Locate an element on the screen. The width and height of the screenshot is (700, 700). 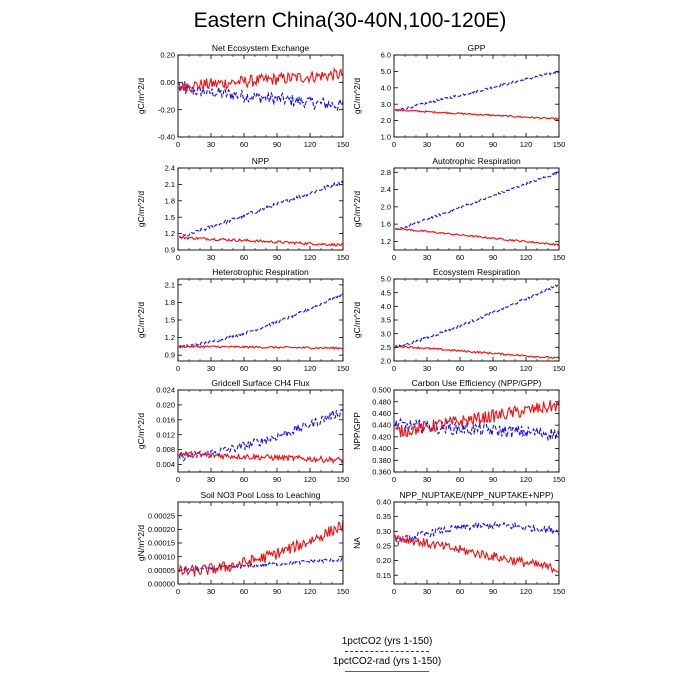
y-tick-label: 5.0 is located at coordinates (386, 71).